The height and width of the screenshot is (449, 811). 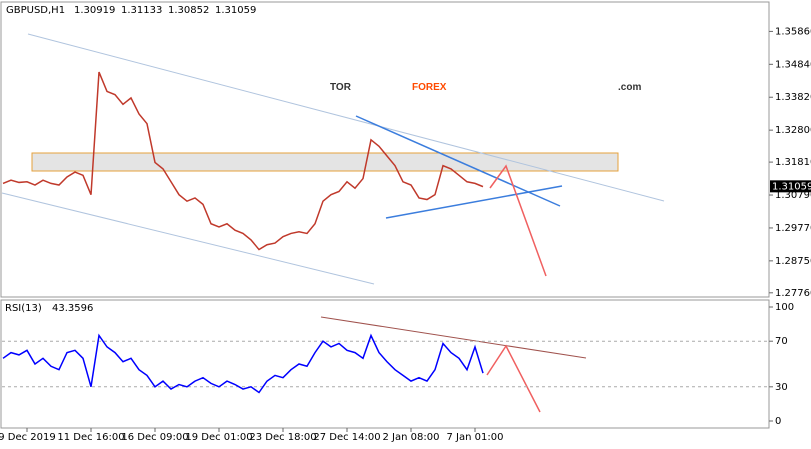 I want to click on logo-tor: TOR, so click(x=341, y=87).